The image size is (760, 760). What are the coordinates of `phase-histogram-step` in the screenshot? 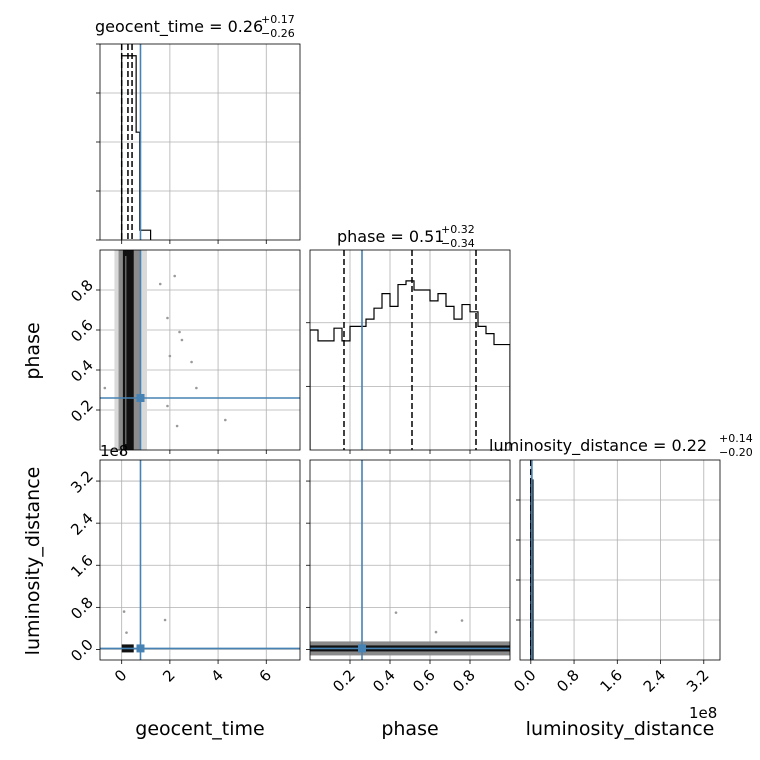 It's located at (410, 365).